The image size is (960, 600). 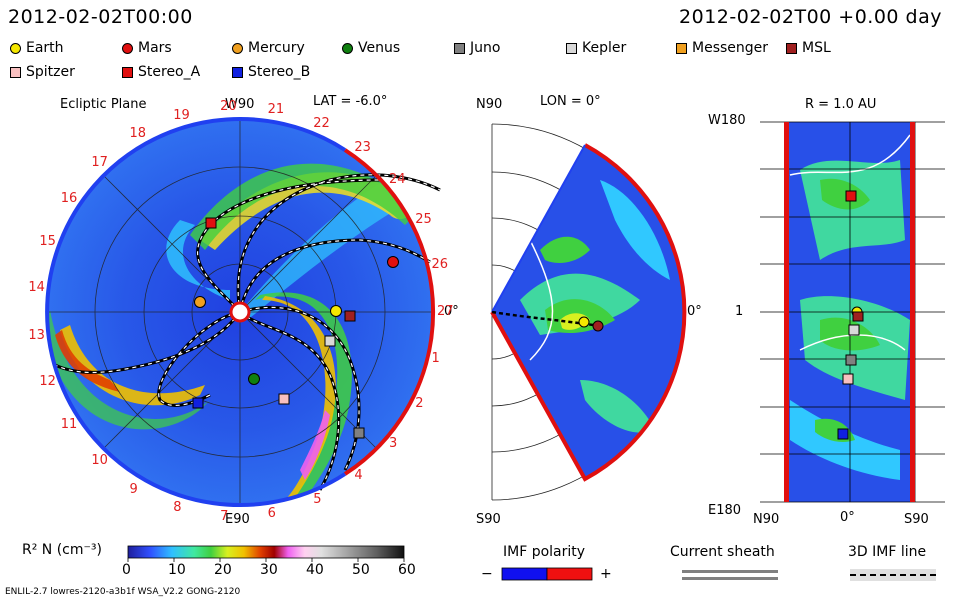 What do you see at coordinates (99, 461) in the screenshot?
I see `carrington-label: 10` at bounding box center [99, 461].